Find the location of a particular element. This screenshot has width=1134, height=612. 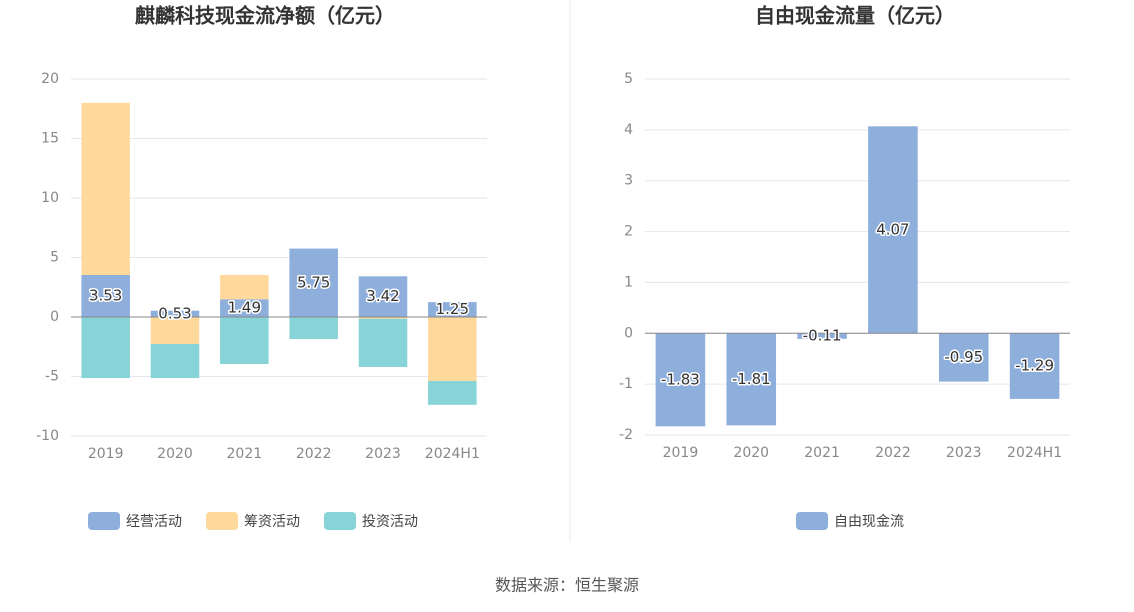

value-label: 1.49 is located at coordinates (244, 308).